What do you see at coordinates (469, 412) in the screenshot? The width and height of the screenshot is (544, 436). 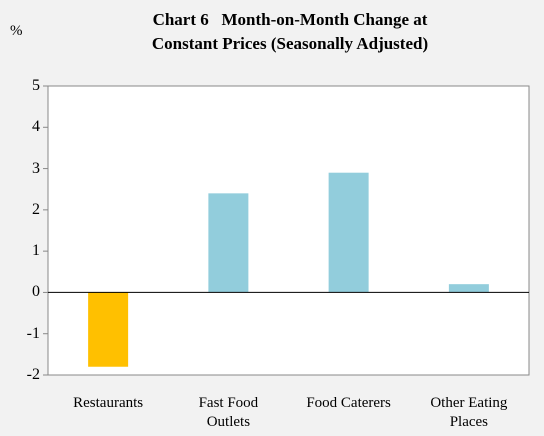 I see `x-tick-label: Other Eating Places` at bounding box center [469, 412].